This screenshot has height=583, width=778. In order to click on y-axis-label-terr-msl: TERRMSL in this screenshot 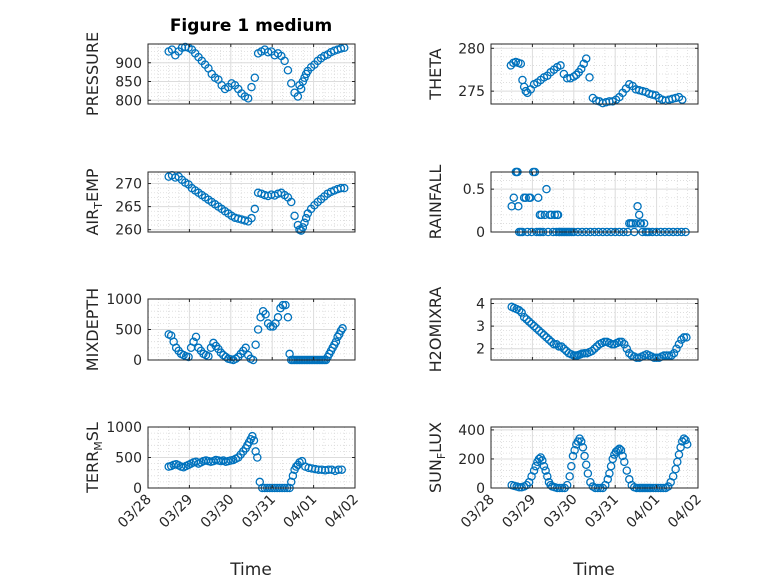, I will do `click(94, 458)`.